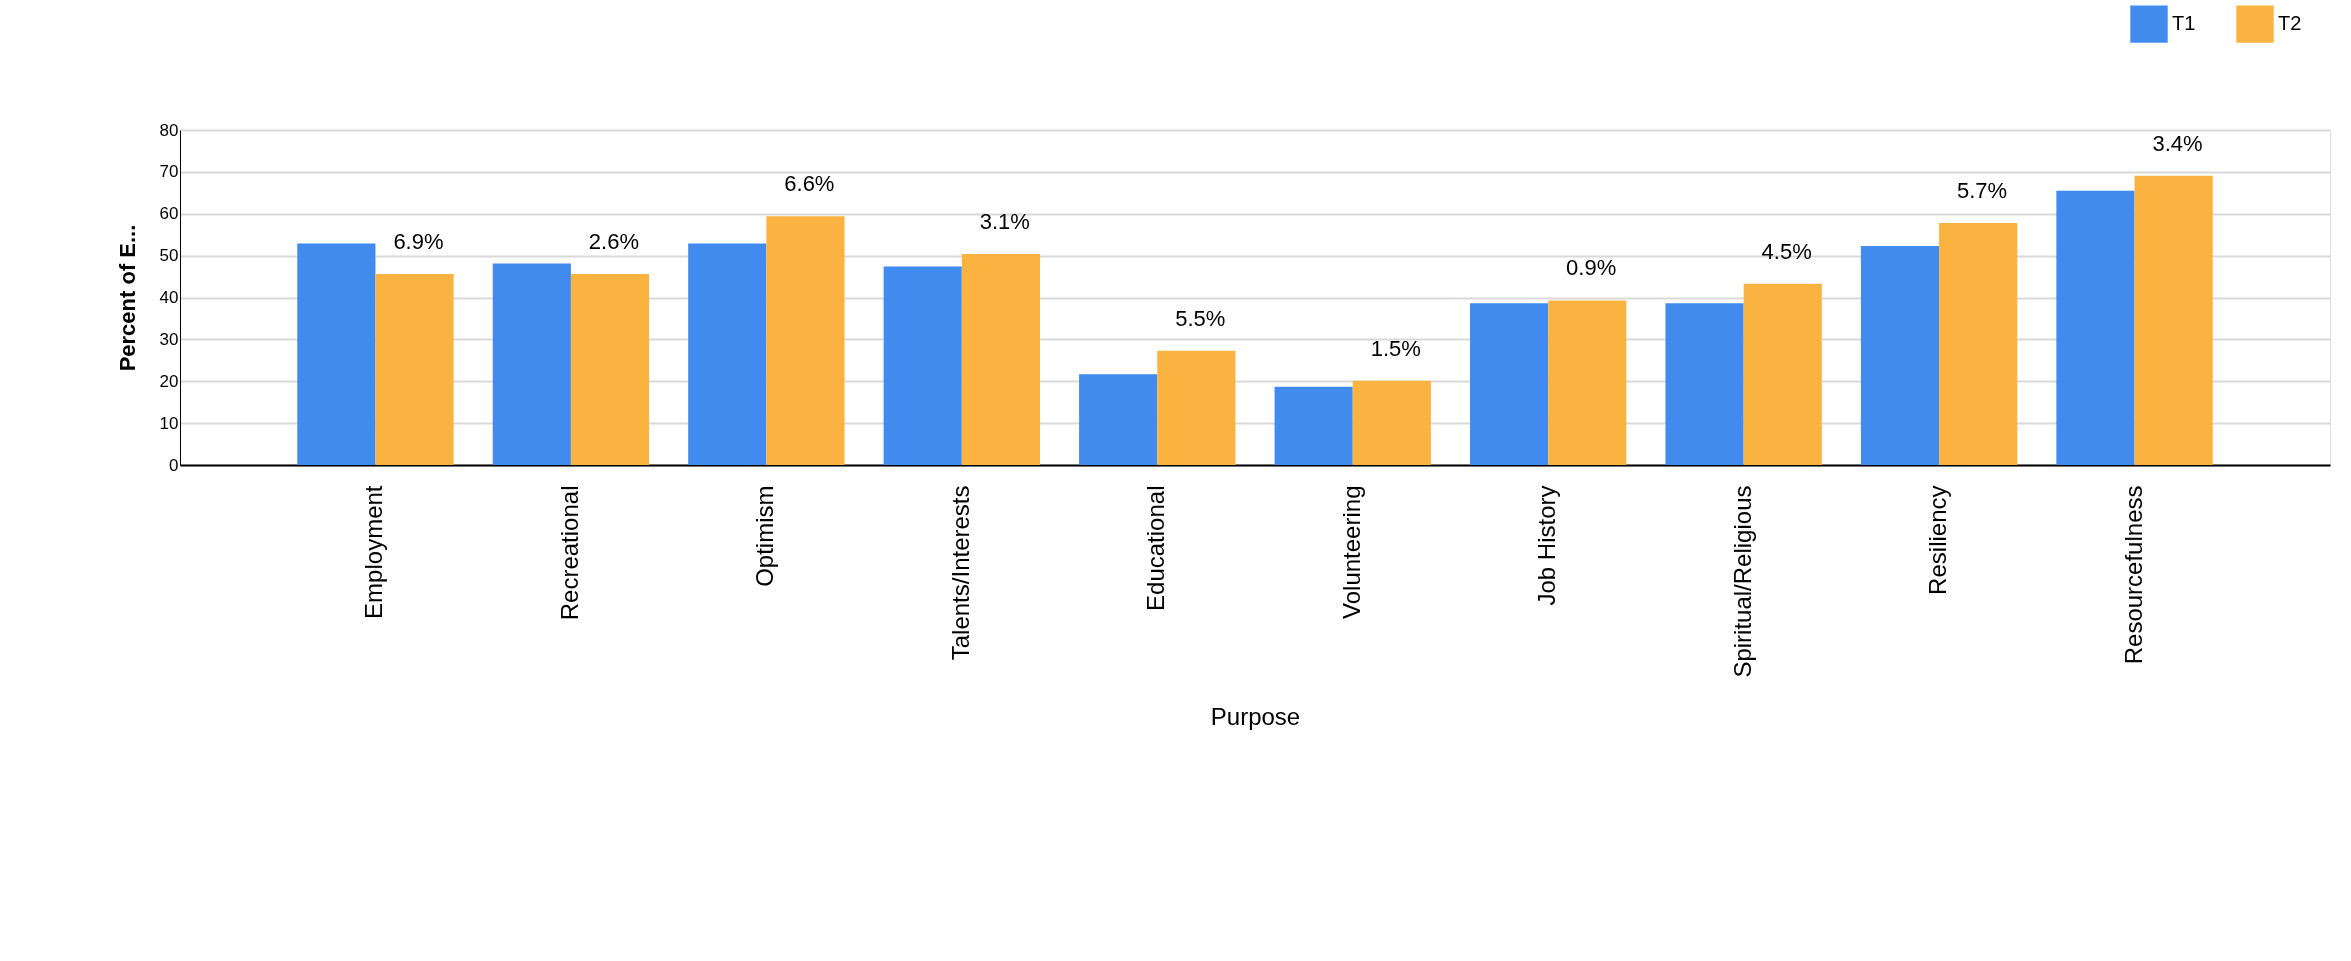 Image resolution: width=2351 pixels, height=961 pixels. What do you see at coordinates (169, 214) in the screenshot?
I see `y-tick-label: 60` at bounding box center [169, 214].